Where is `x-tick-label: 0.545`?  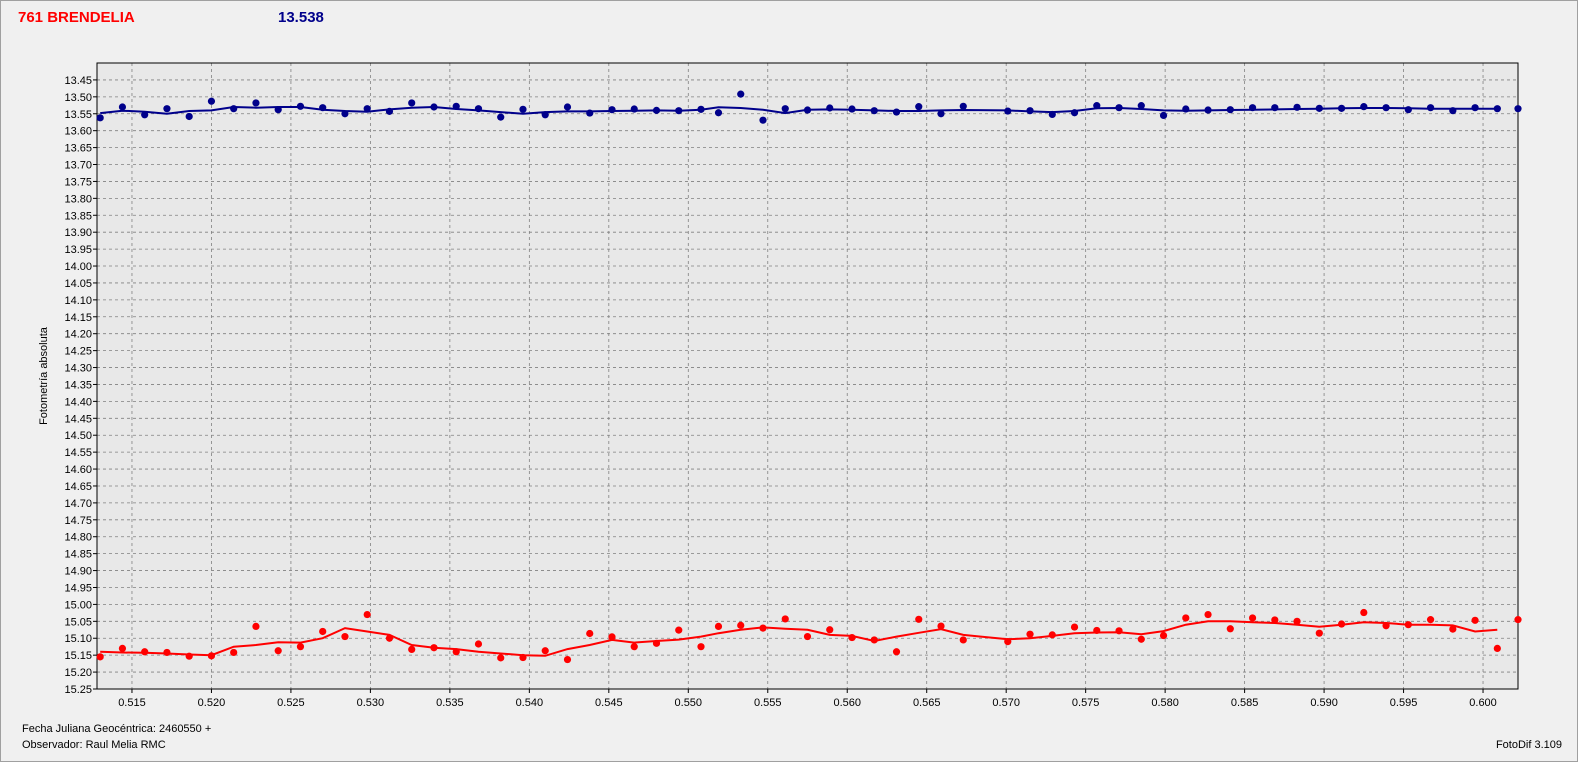 x-tick-label: 0.545 is located at coordinates (609, 703).